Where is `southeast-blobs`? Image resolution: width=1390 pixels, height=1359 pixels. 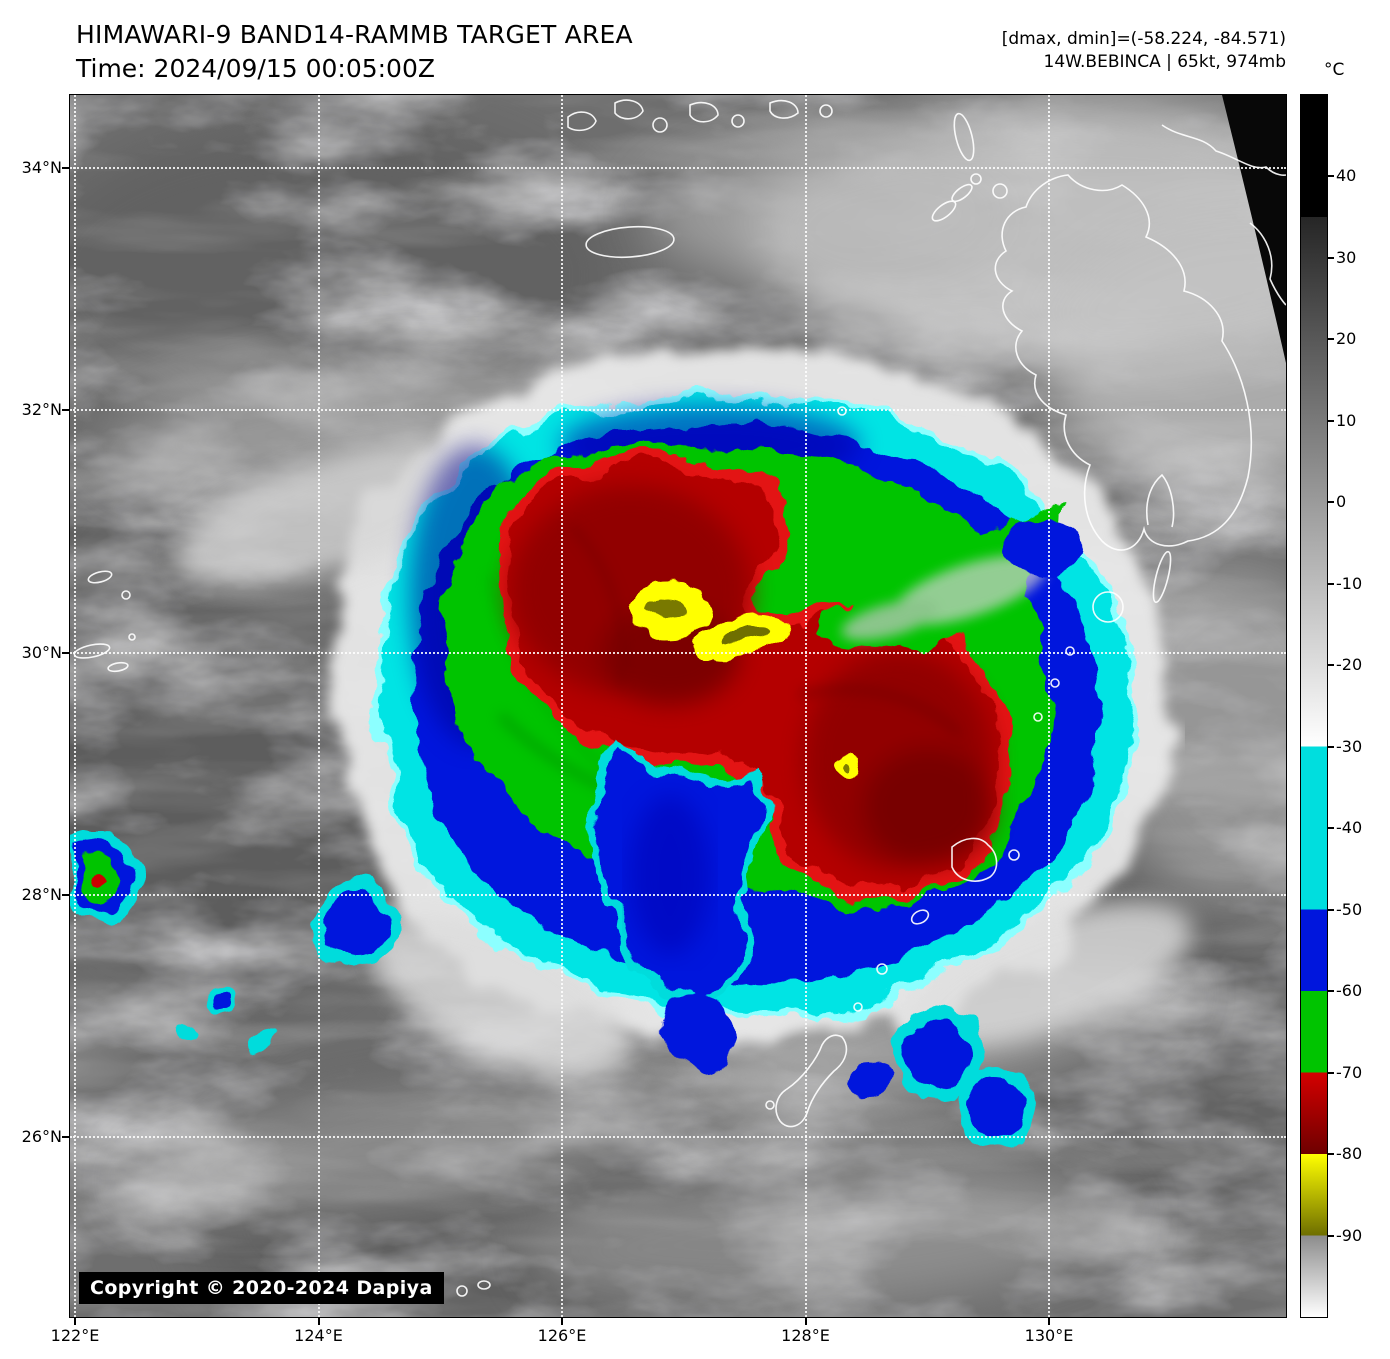 southeast-blobs is located at coordinates (944, 1077).